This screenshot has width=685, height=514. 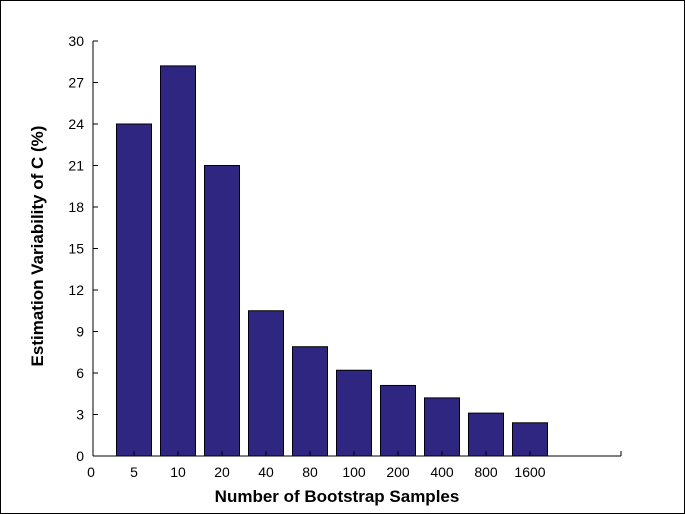 What do you see at coordinates (76, 83) in the screenshot?
I see `y-tick-label: 27` at bounding box center [76, 83].